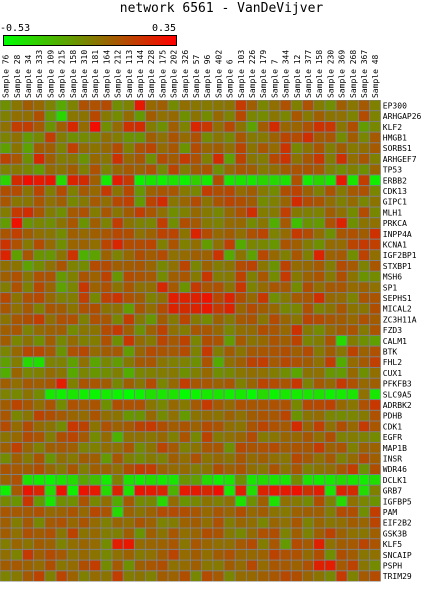  What do you see at coordinates (28, 76) in the screenshot?
I see `column-label: Sample 34` at bounding box center [28, 76].